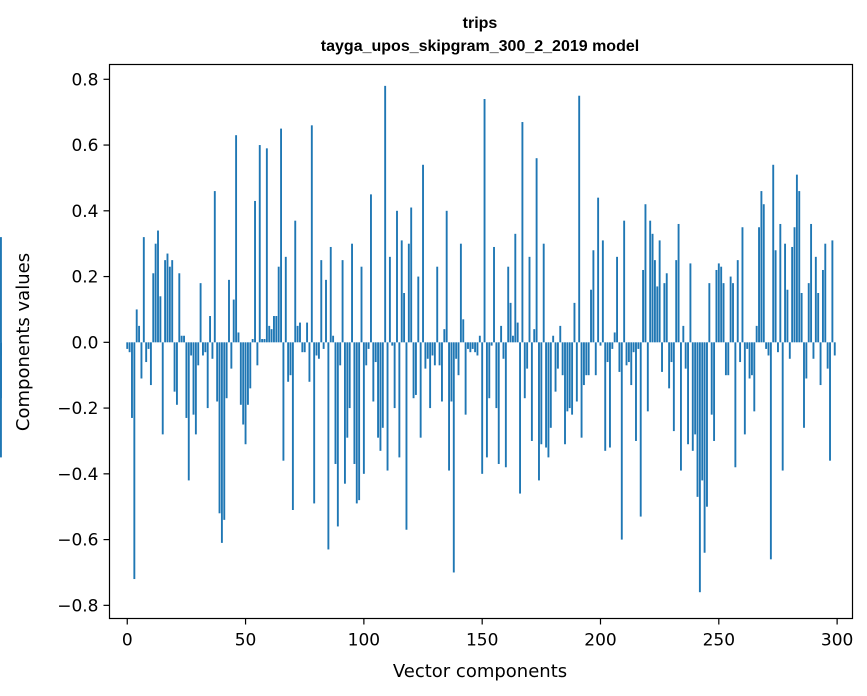 The width and height of the screenshot is (867, 696). Describe the element at coordinates (600, 641) in the screenshot. I see `x-tick-label: 200` at that location.